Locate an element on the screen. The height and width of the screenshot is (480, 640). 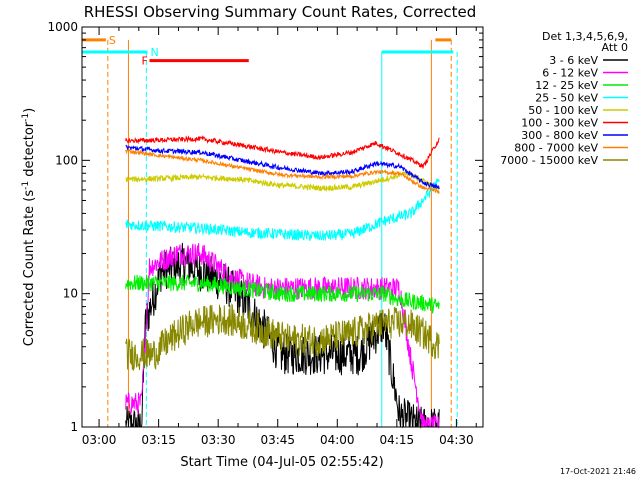
legend-entry: 25 - 50 keV is located at coordinates (566, 98).